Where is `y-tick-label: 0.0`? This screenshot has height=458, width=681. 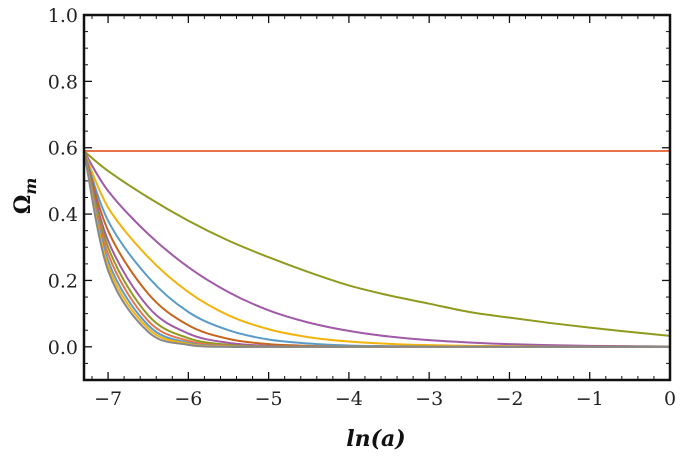
y-tick-label: 0.0 is located at coordinates (63, 348).